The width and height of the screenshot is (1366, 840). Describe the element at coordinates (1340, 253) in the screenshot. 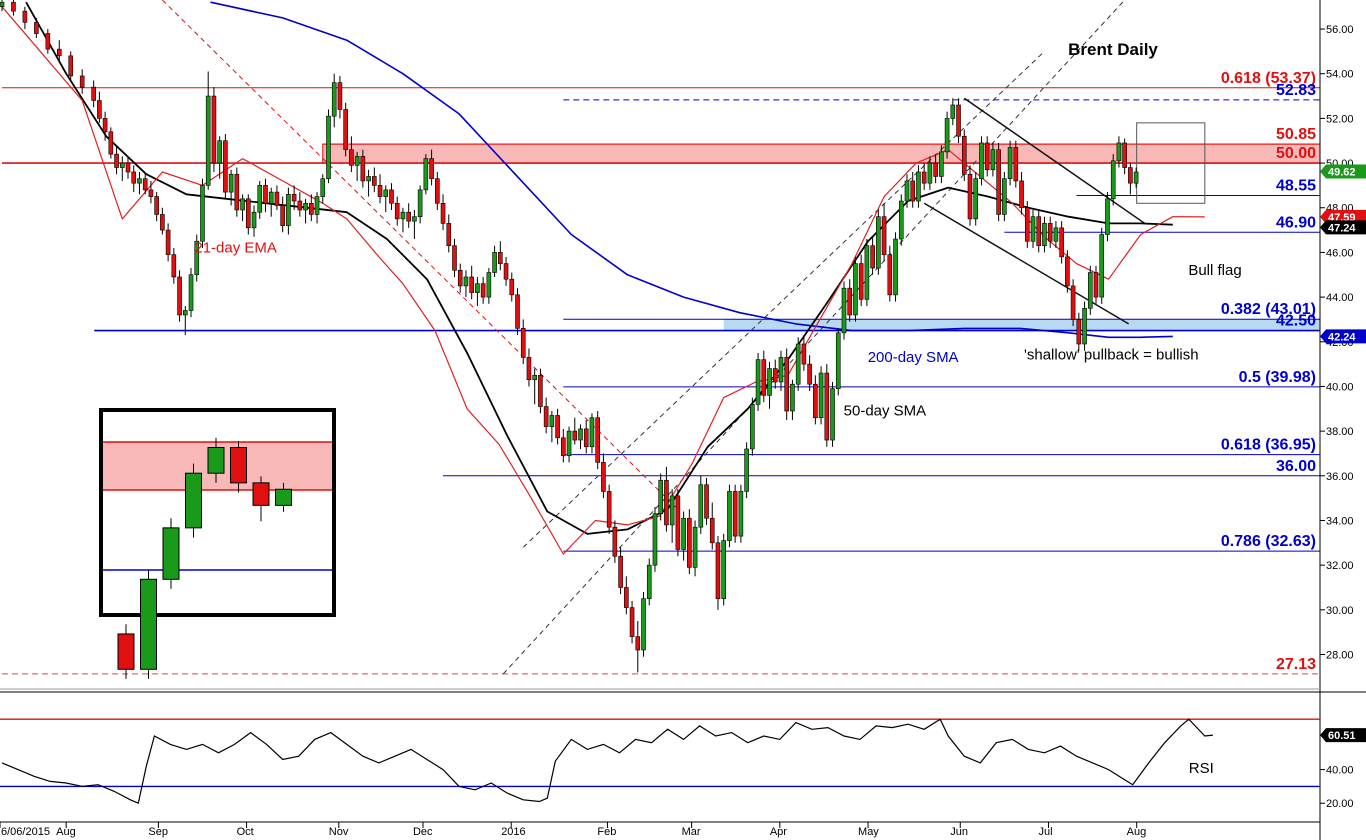

I see `price-tick-label: 46.00` at that location.